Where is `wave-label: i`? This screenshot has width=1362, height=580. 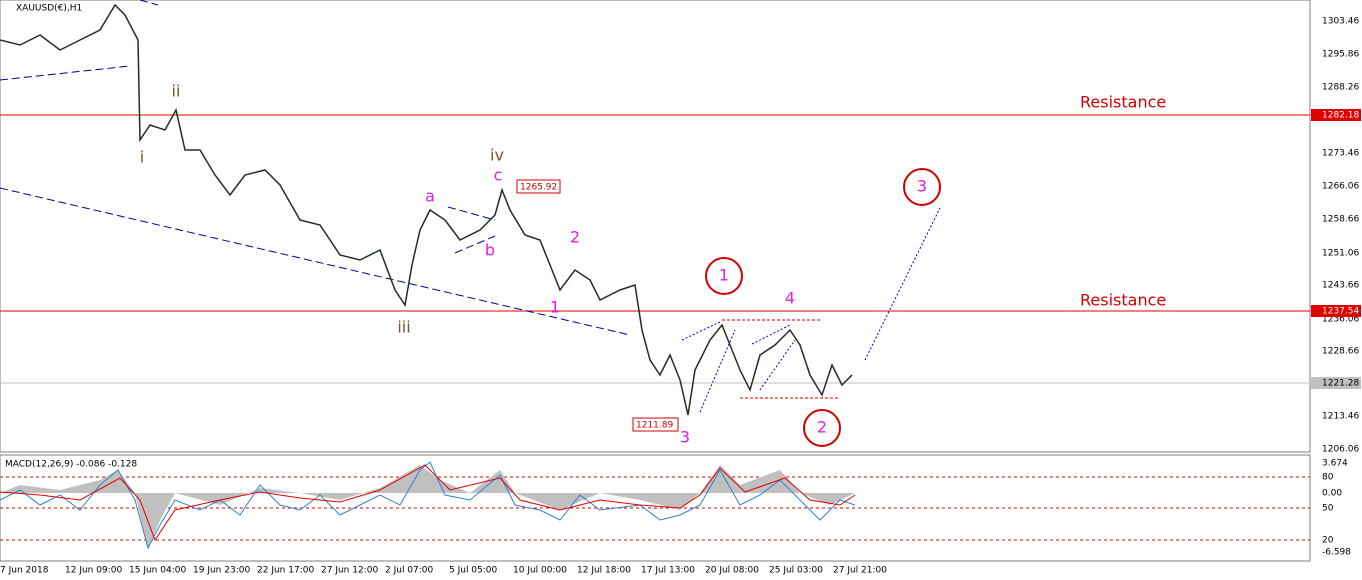 wave-label: i is located at coordinates (142, 157).